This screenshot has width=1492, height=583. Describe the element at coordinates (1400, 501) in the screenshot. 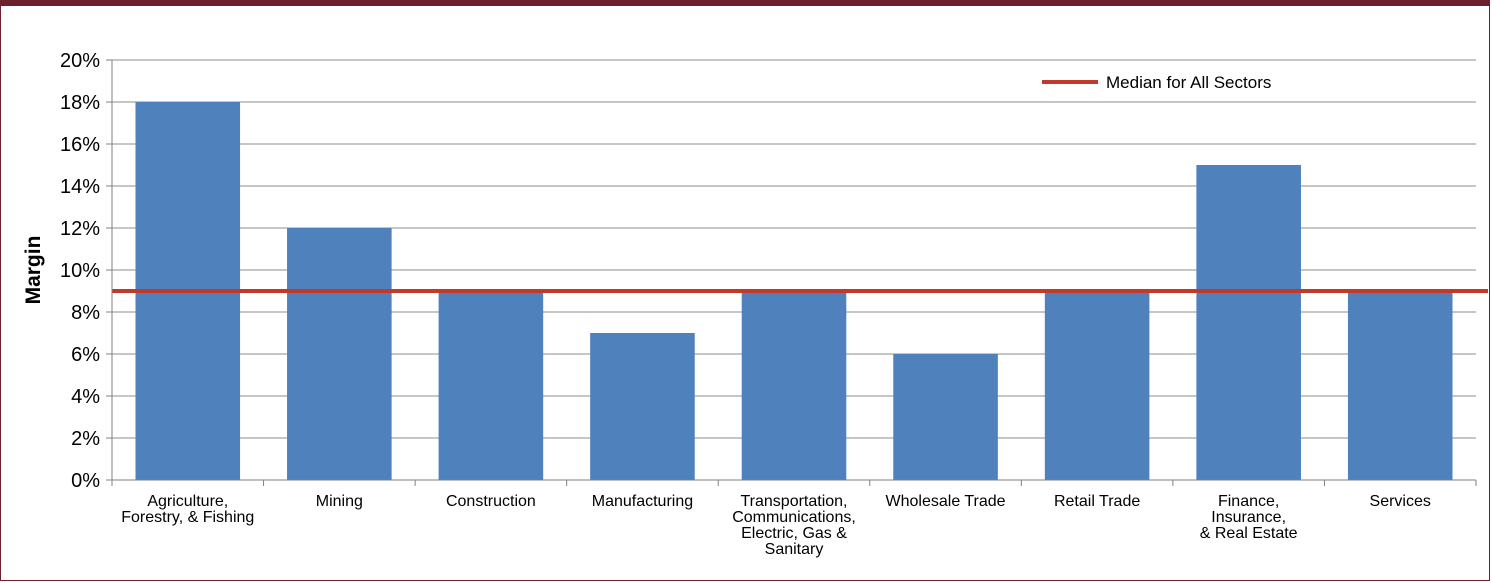

I see `x-tick-label: Services` at that location.